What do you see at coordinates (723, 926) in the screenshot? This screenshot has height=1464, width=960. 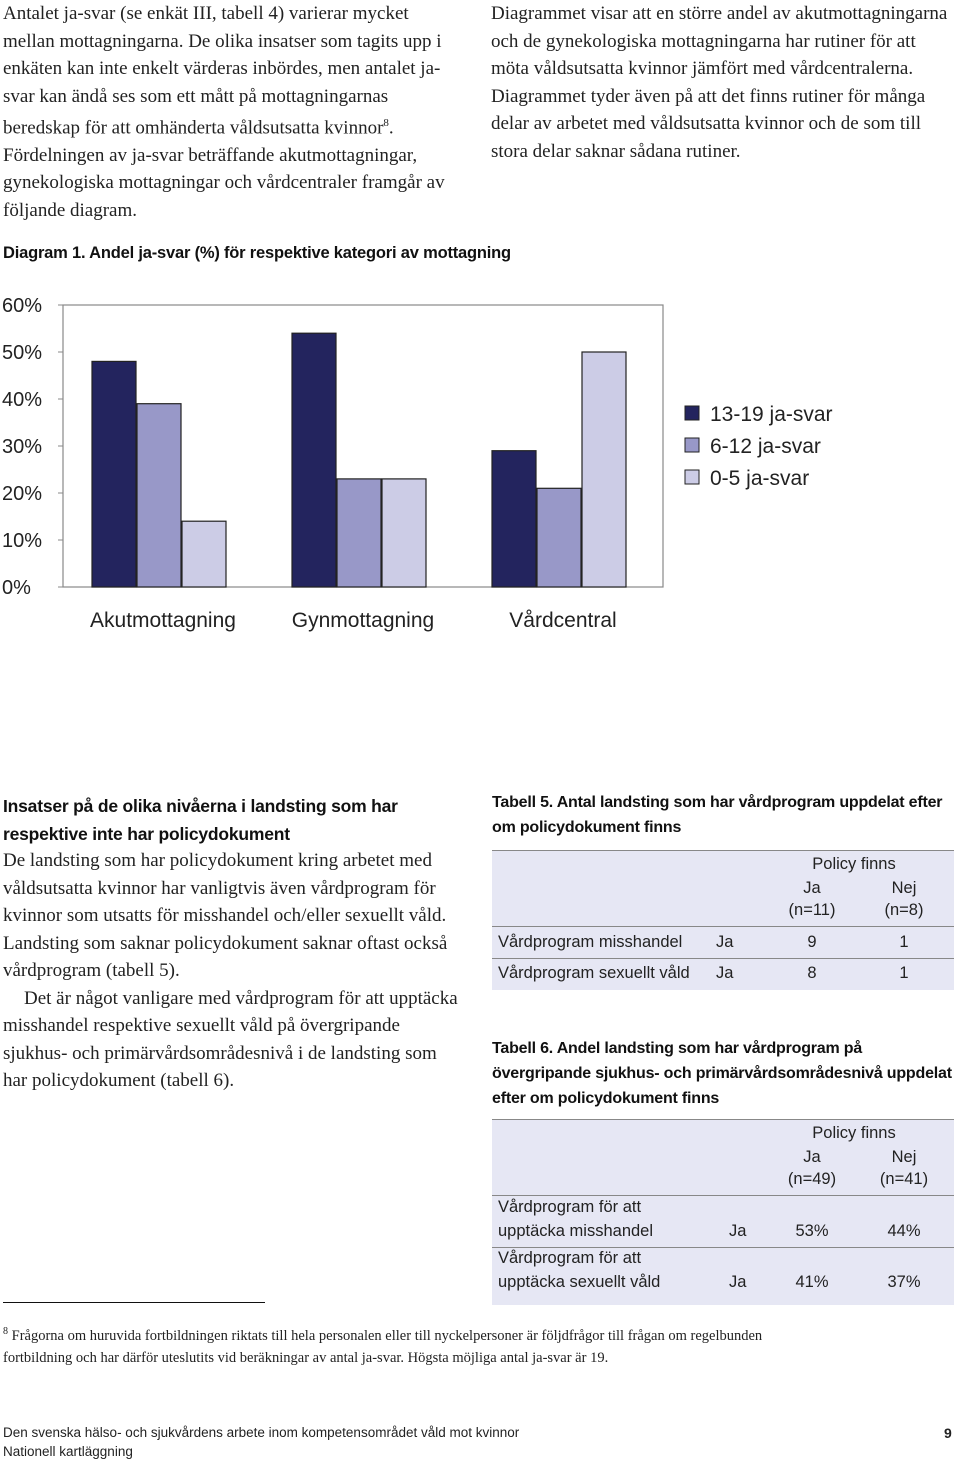 I see `table5-header-rule` at bounding box center [723, 926].